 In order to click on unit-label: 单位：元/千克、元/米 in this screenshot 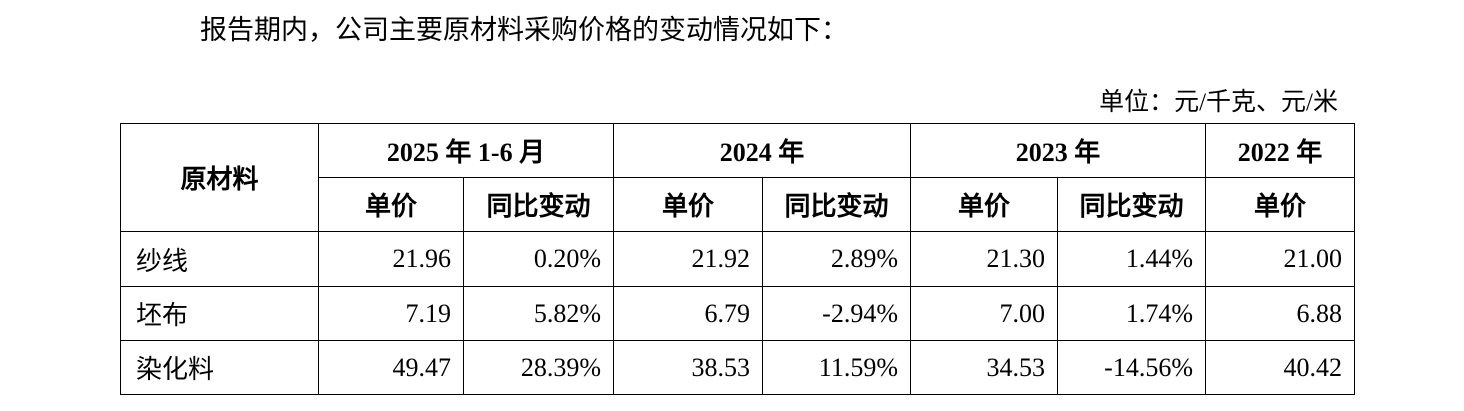, I will do `click(1218, 102)`.